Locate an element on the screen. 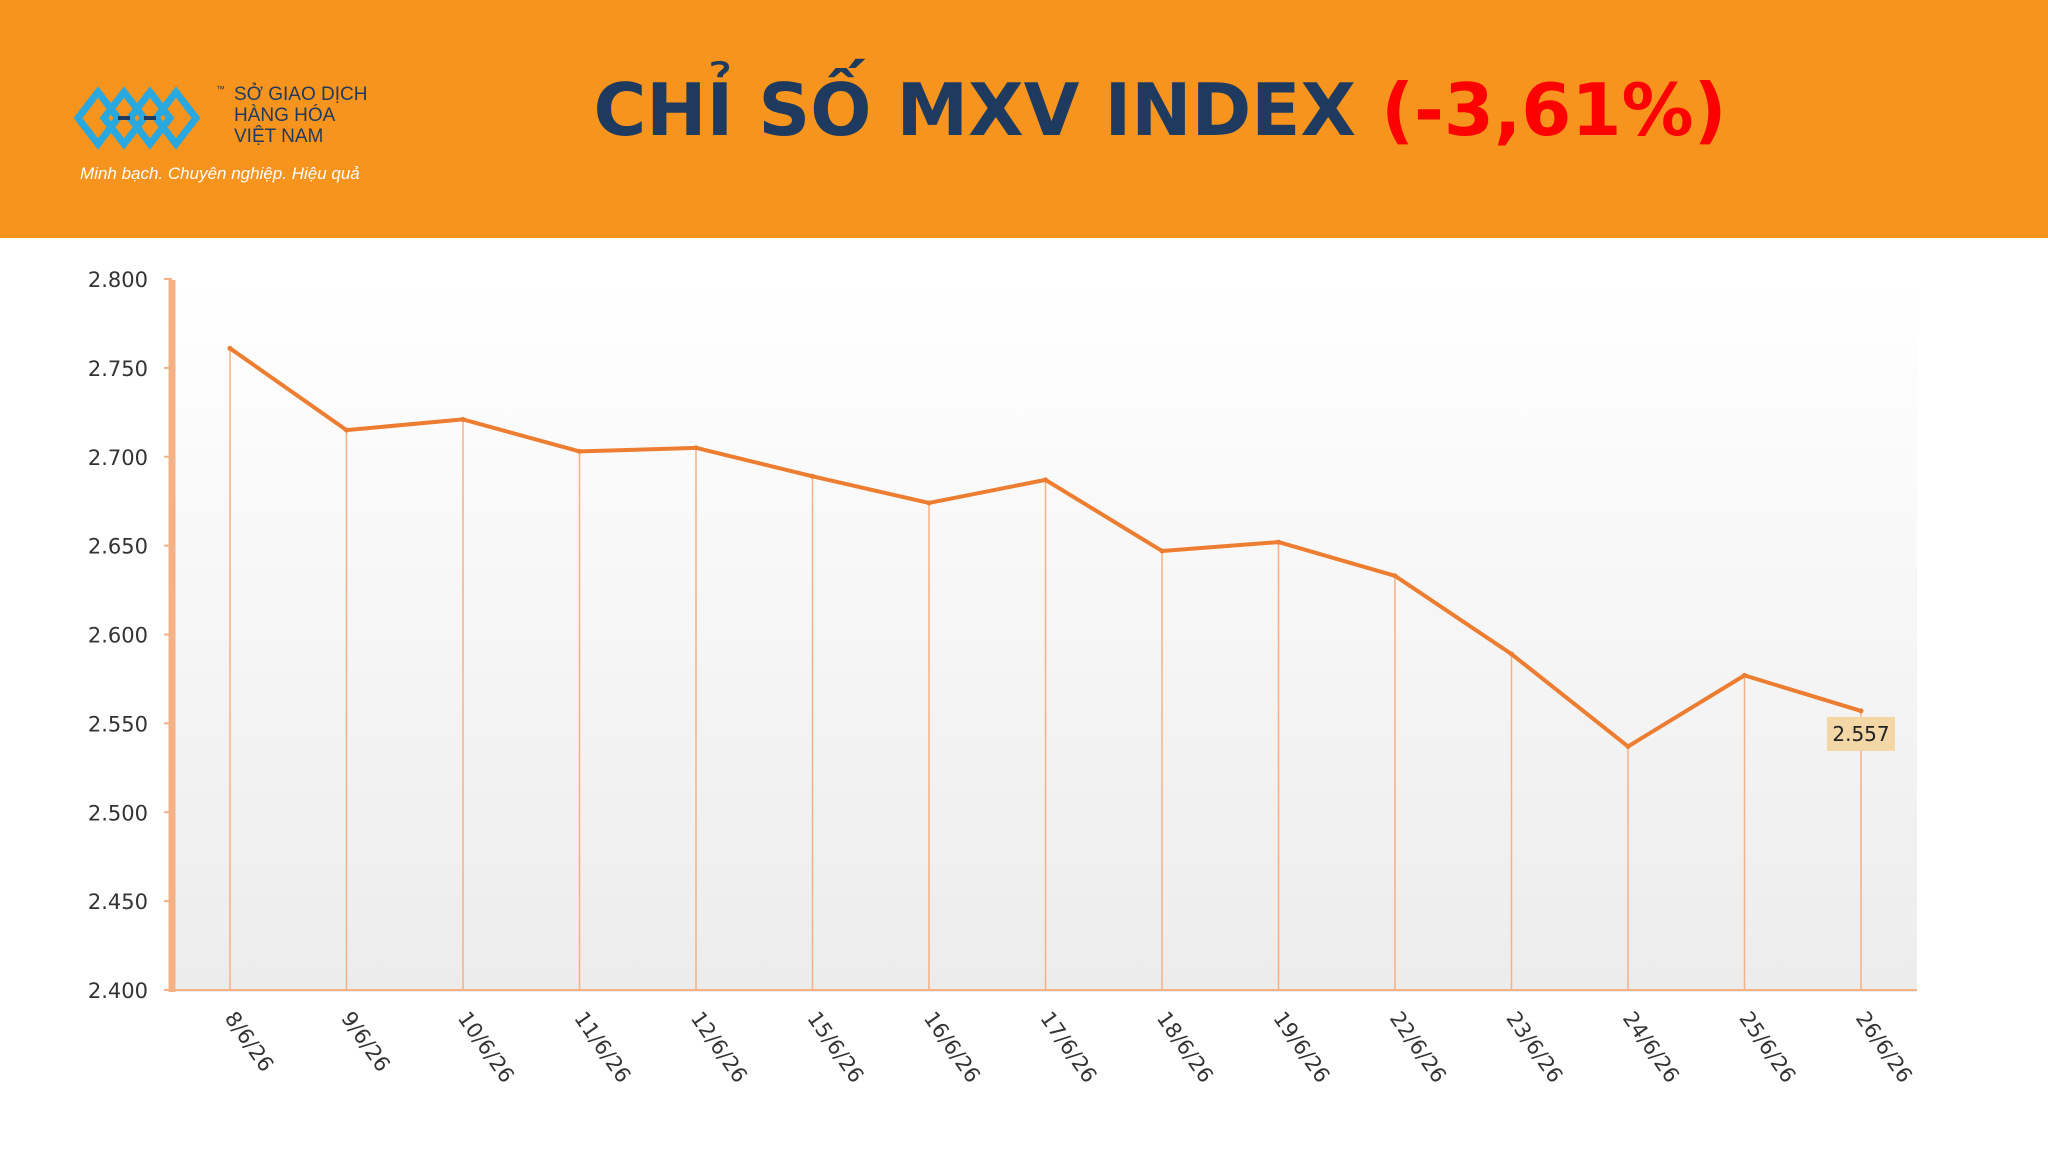  x-tick-label: 25/6/26 is located at coordinates (1767, 1047).